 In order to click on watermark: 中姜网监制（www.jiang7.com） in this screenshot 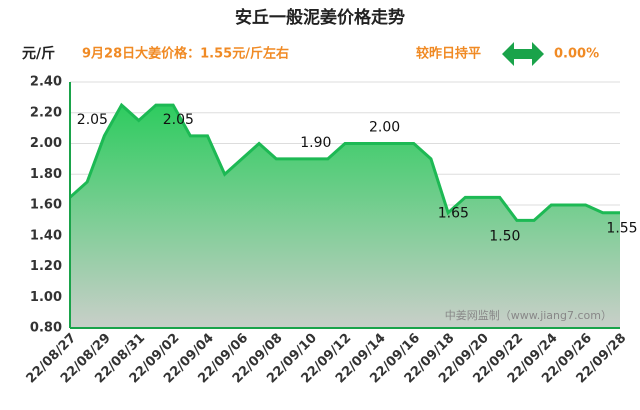, I will do `click(528, 315)`.